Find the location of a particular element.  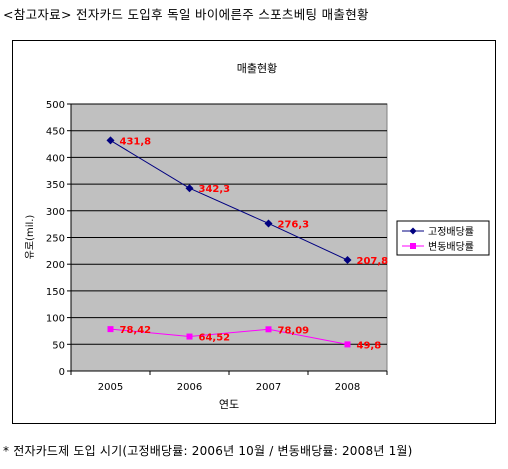

y-tick-label: 0 is located at coordinates (62, 372).